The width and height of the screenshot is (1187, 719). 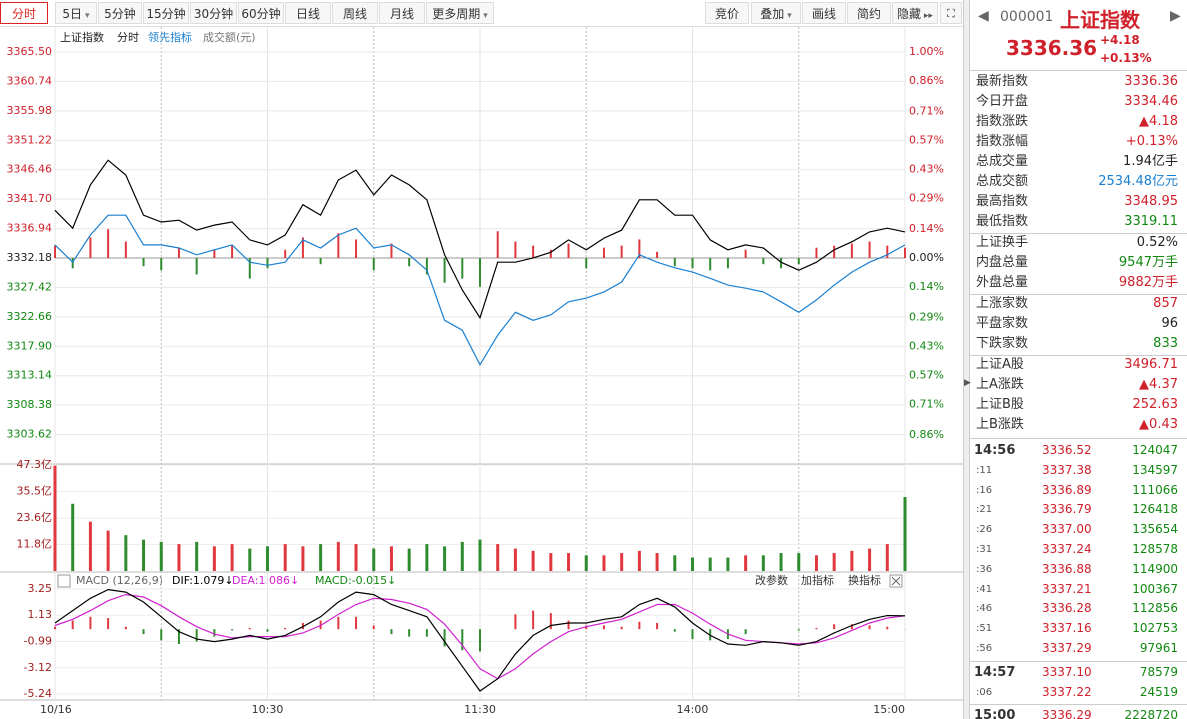 I want to click on price: 3336.36, so click(x=1052, y=48).